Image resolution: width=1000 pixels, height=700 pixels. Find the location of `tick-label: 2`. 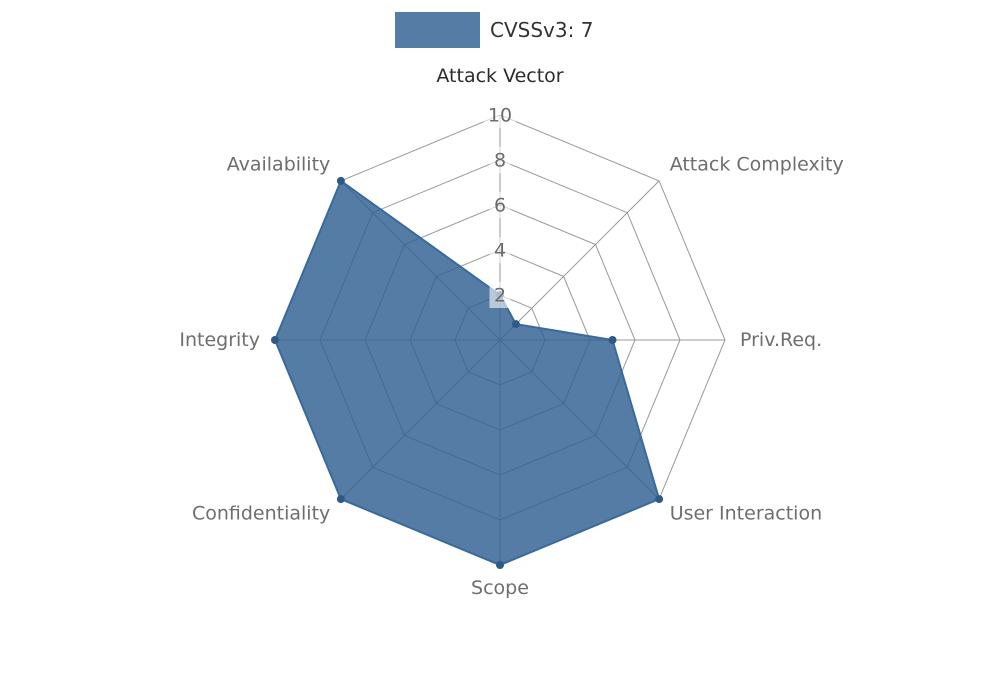

tick-label: 2 is located at coordinates (500, 296).